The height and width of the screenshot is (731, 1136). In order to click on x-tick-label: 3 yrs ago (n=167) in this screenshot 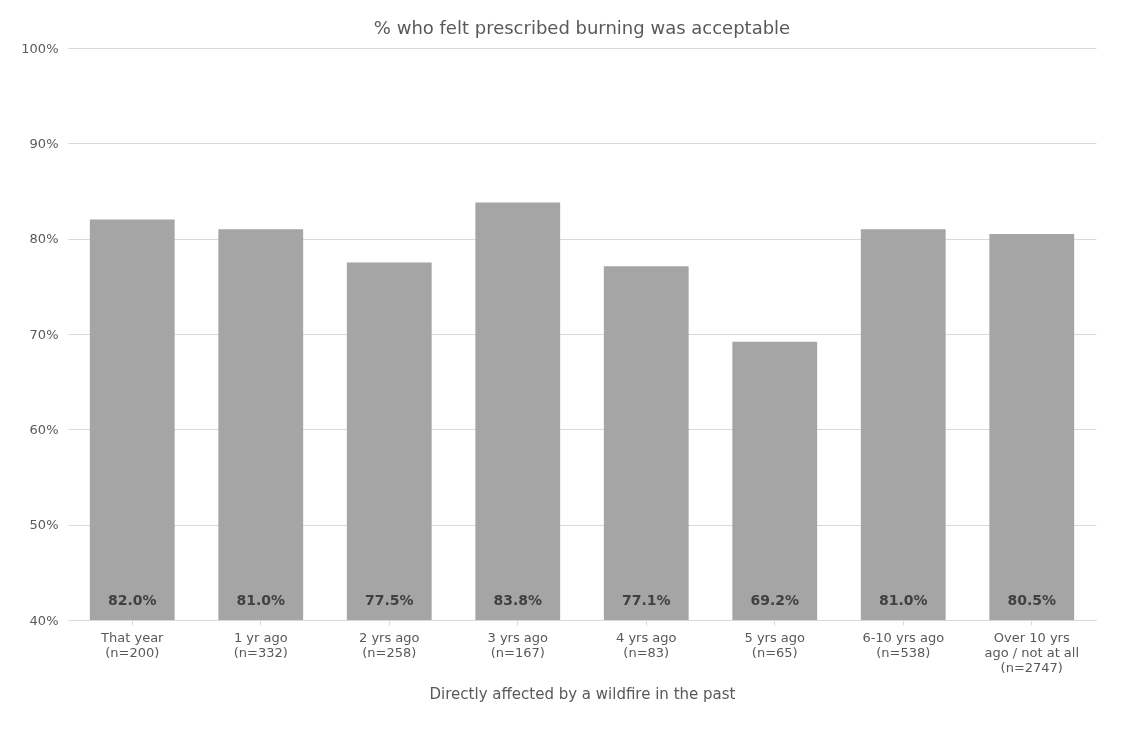, I will do `click(518, 644)`.